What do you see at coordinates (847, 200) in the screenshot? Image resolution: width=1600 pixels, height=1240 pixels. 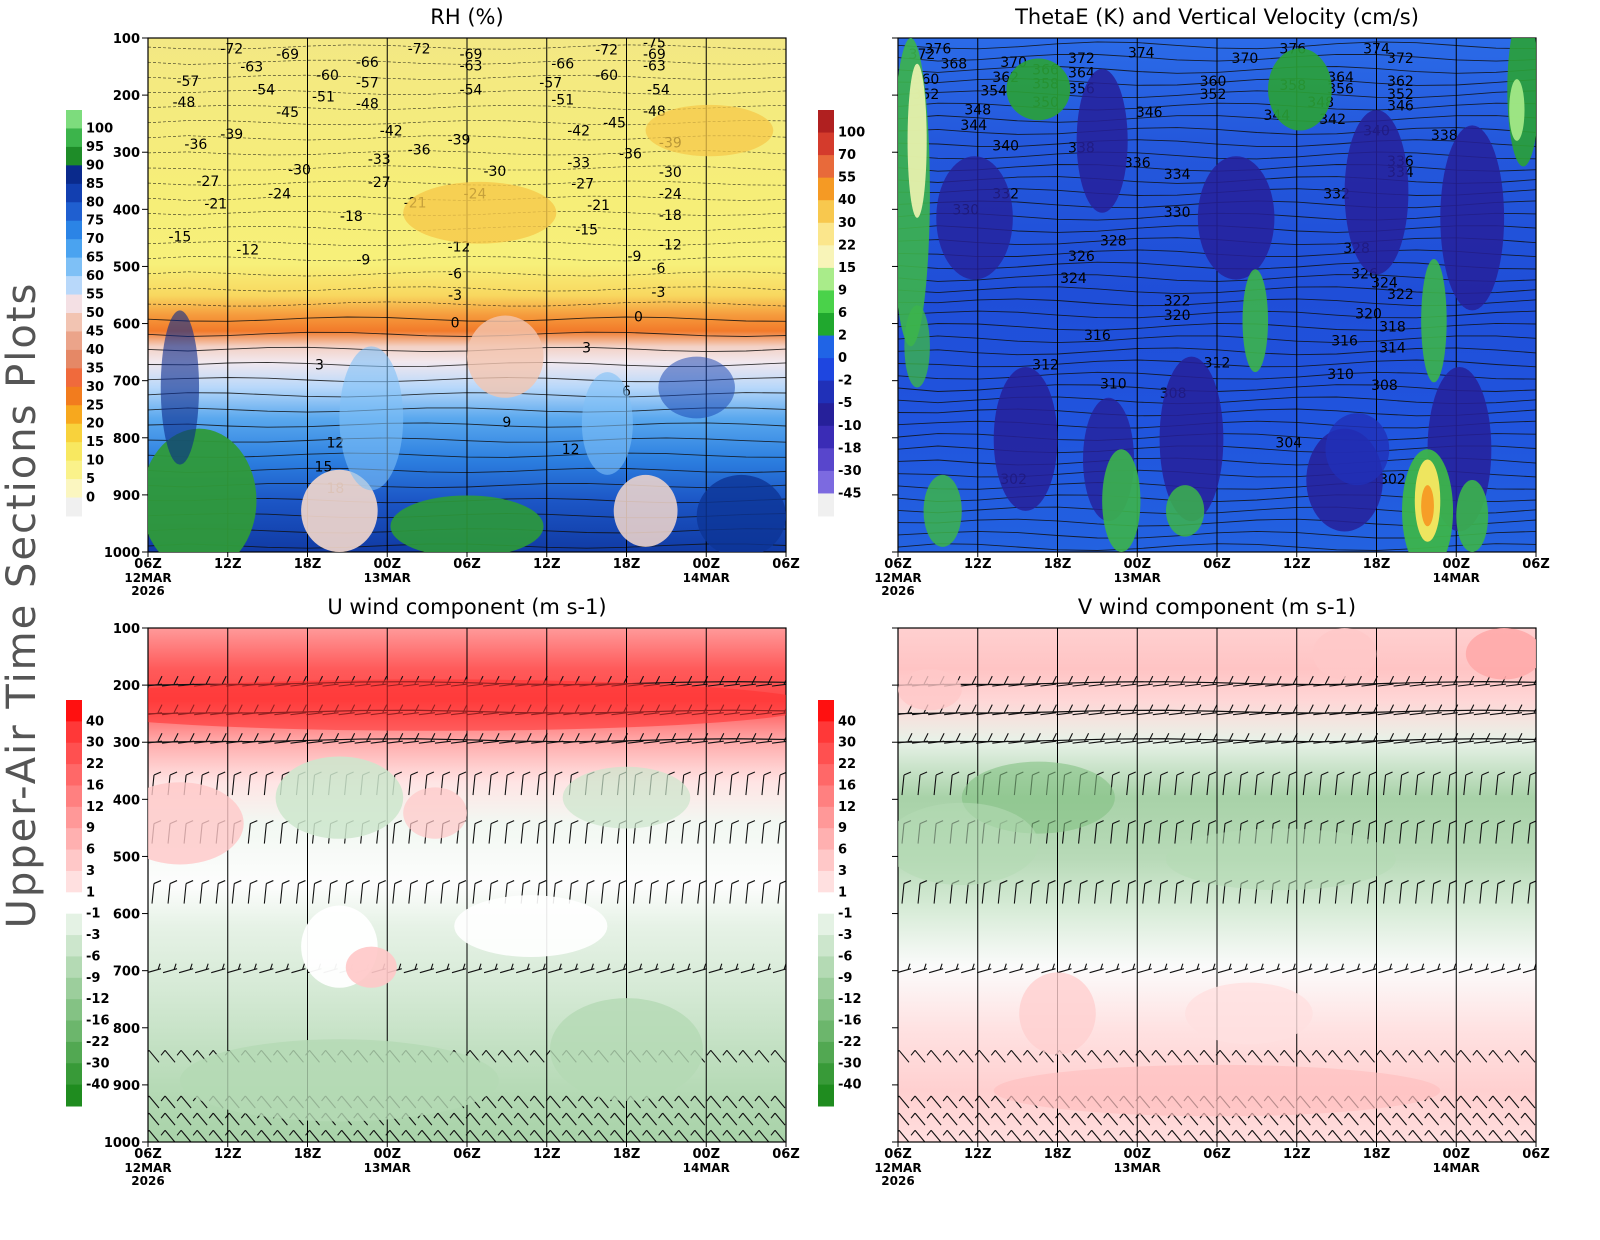 I see `colorbar-label: 40` at bounding box center [847, 200].